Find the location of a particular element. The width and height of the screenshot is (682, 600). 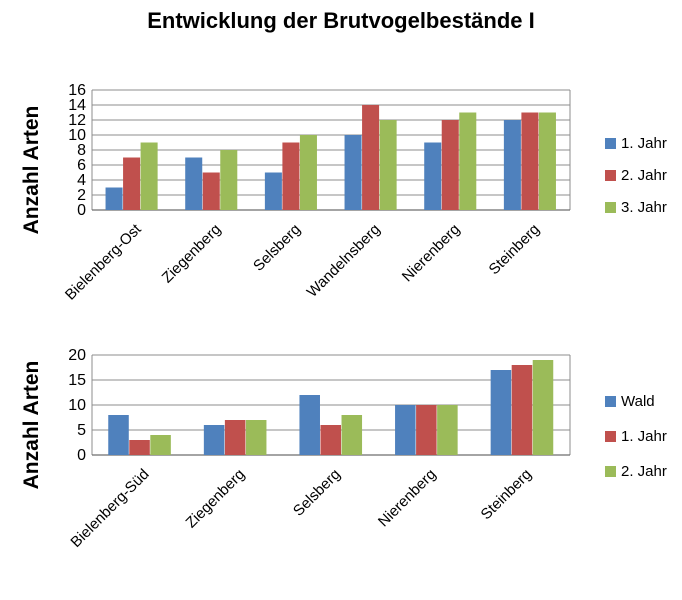

chart2-category-label: Steinberg is located at coordinates (506, 494).